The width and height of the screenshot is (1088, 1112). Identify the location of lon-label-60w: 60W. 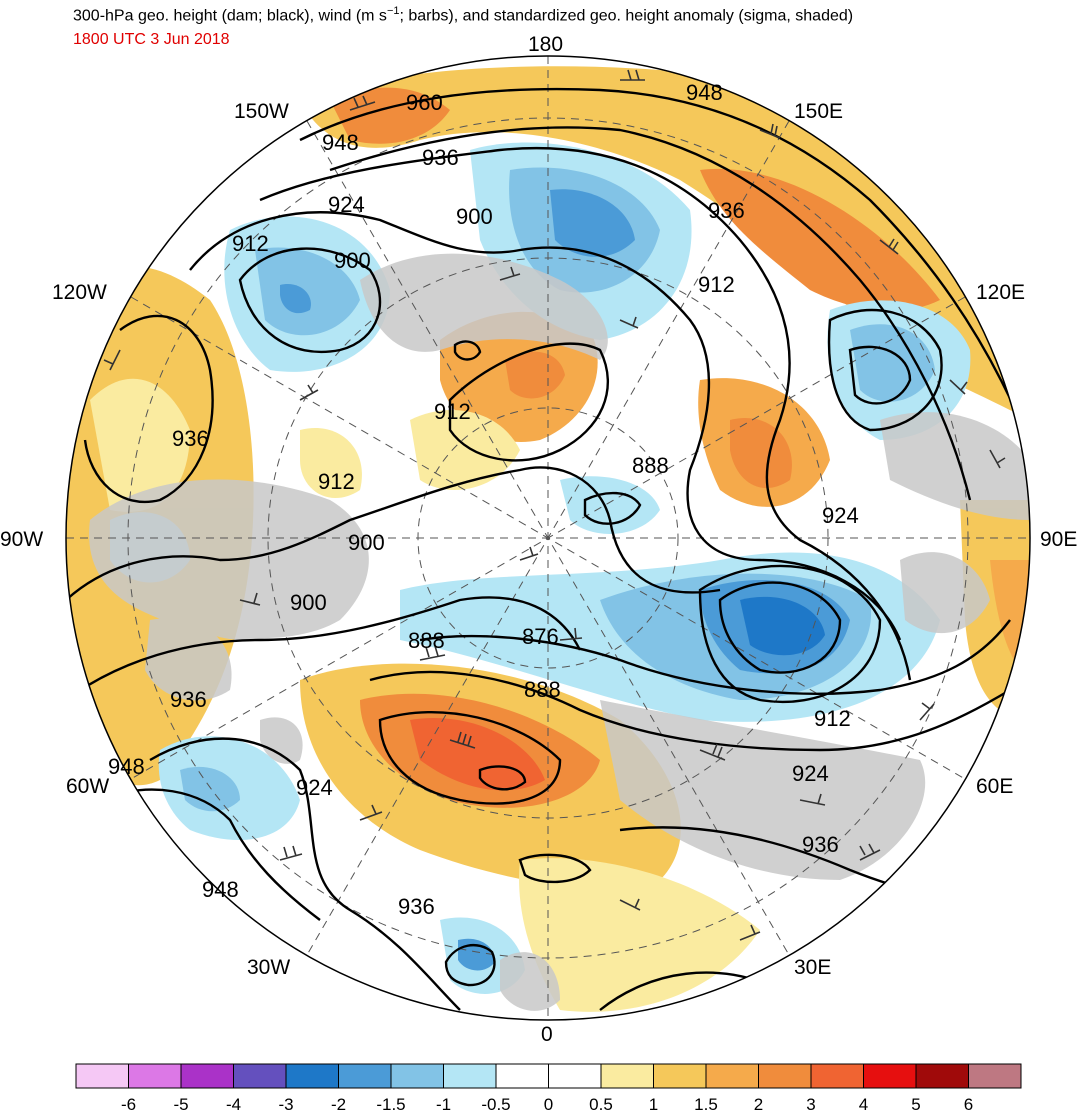
(87, 786).